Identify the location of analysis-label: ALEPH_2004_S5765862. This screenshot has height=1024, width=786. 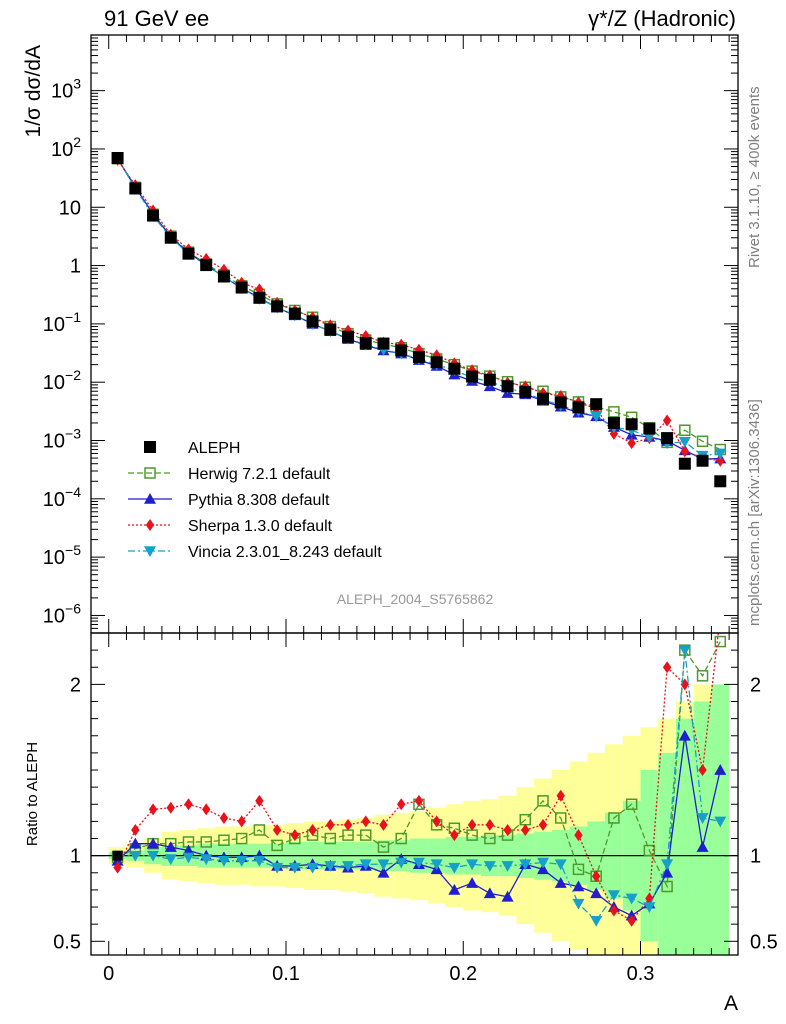
(415, 599).